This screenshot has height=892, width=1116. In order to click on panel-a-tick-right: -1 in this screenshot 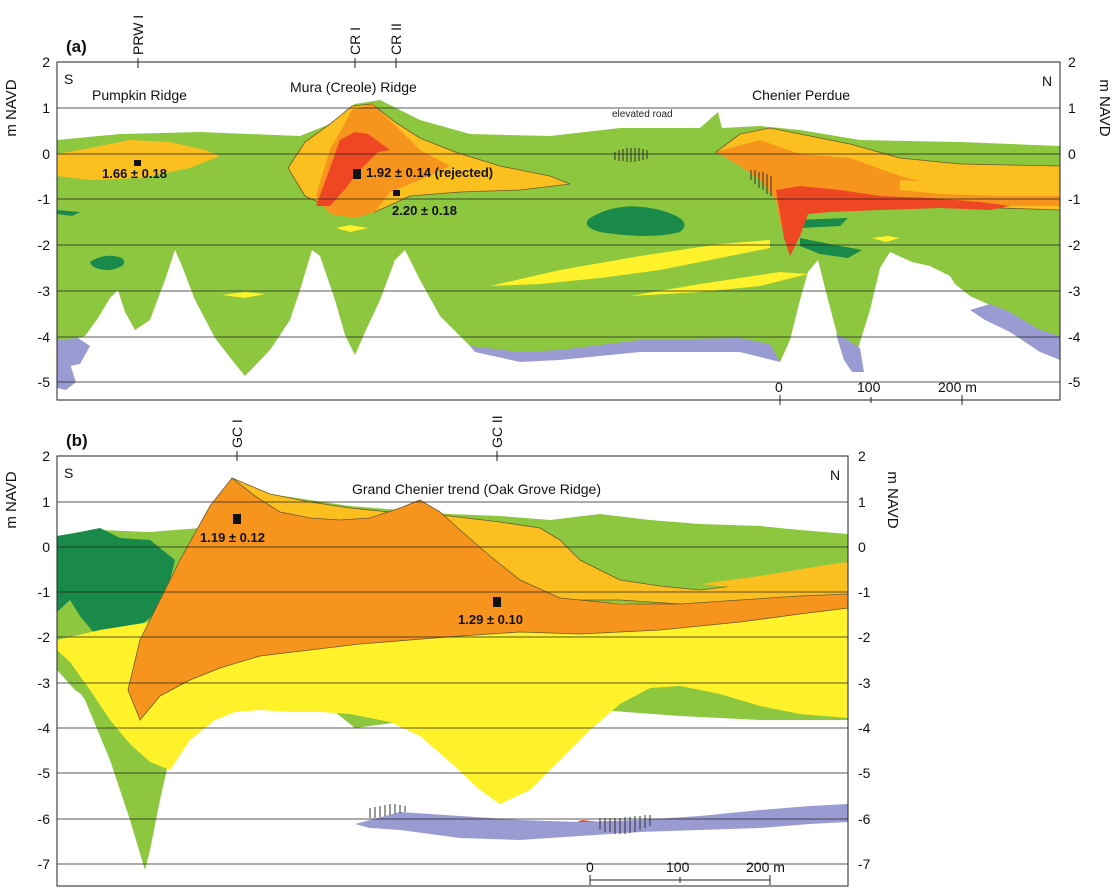, I will do `click(1074, 199)`.